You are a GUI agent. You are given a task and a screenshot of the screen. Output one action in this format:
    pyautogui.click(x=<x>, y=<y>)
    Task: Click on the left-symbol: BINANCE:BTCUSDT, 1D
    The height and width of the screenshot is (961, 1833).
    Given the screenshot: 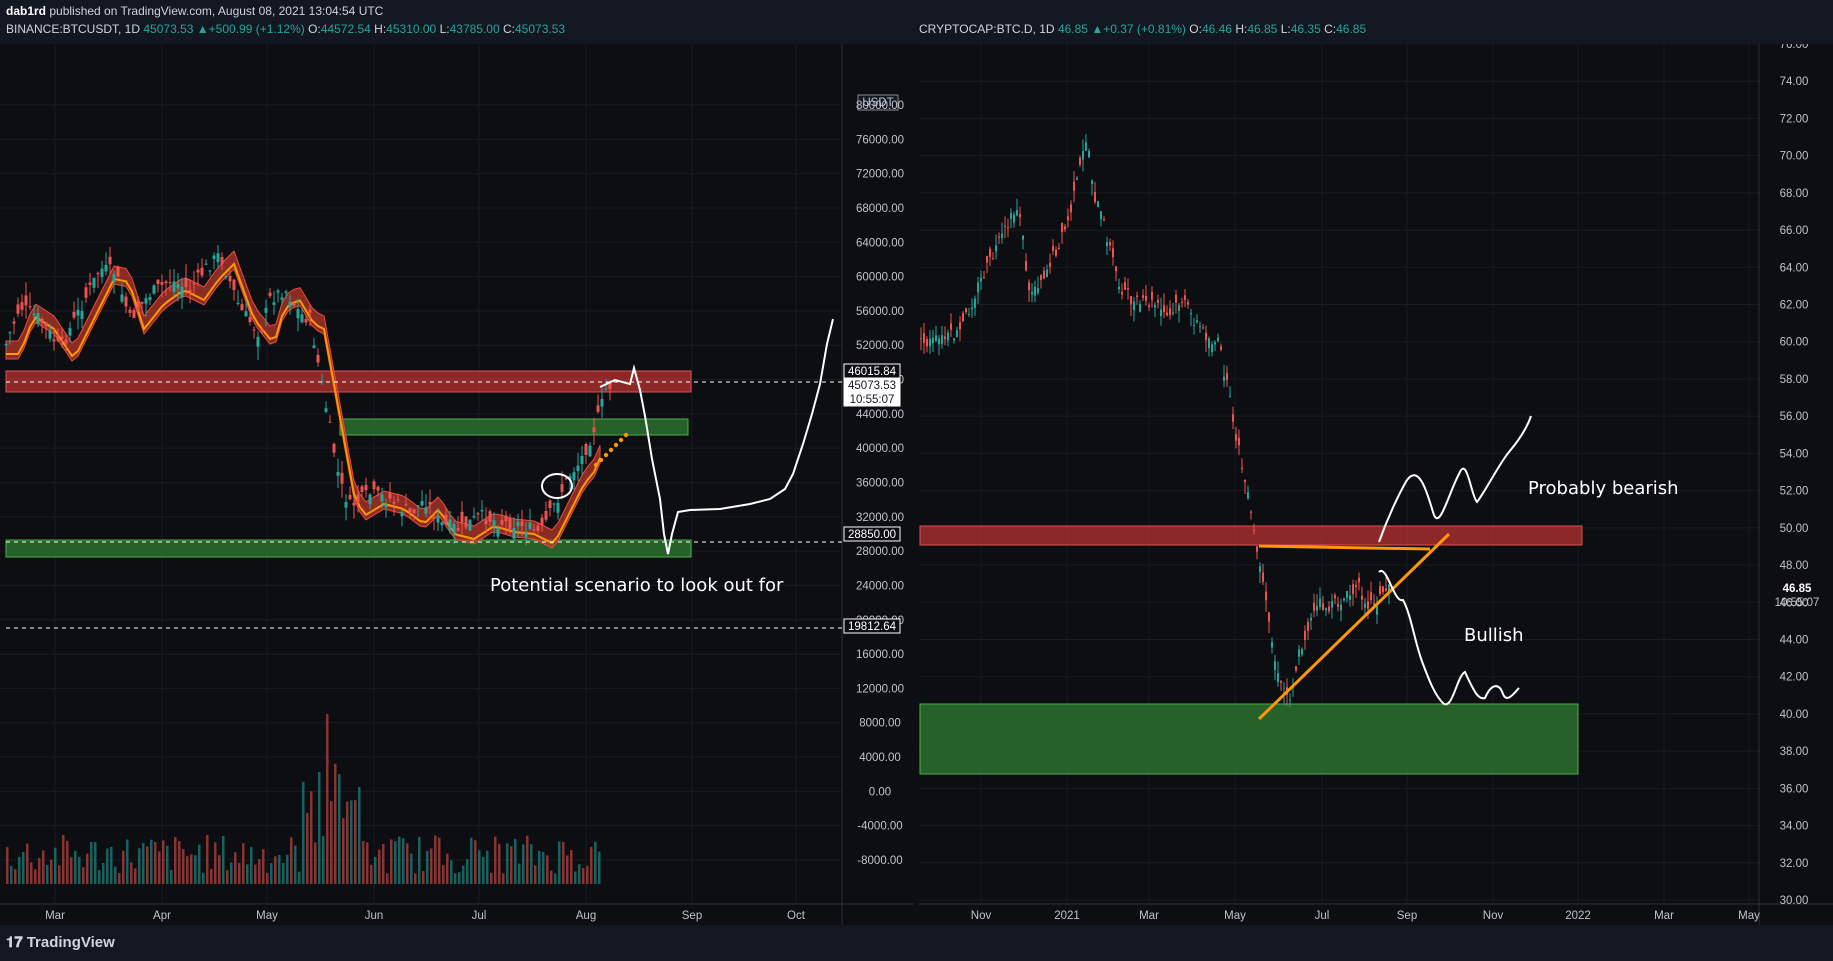 What is the action you would take?
    pyautogui.click(x=73, y=29)
    